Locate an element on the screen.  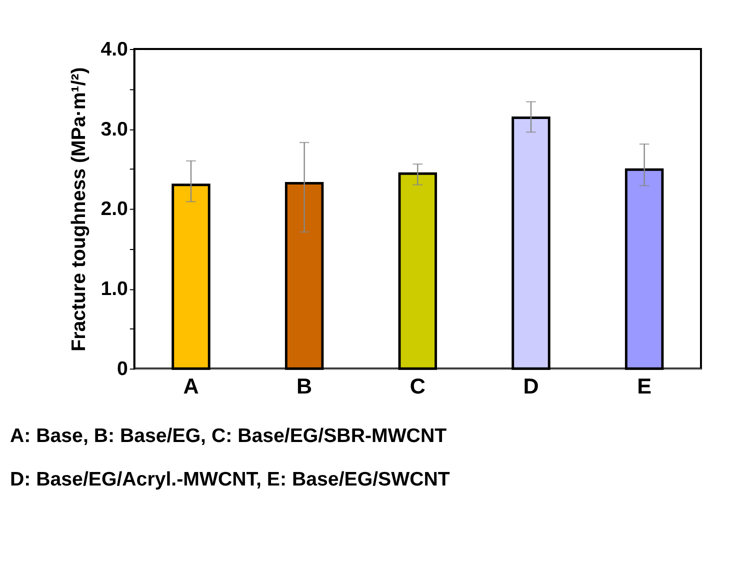
x-tick-label: E is located at coordinates (644, 386).